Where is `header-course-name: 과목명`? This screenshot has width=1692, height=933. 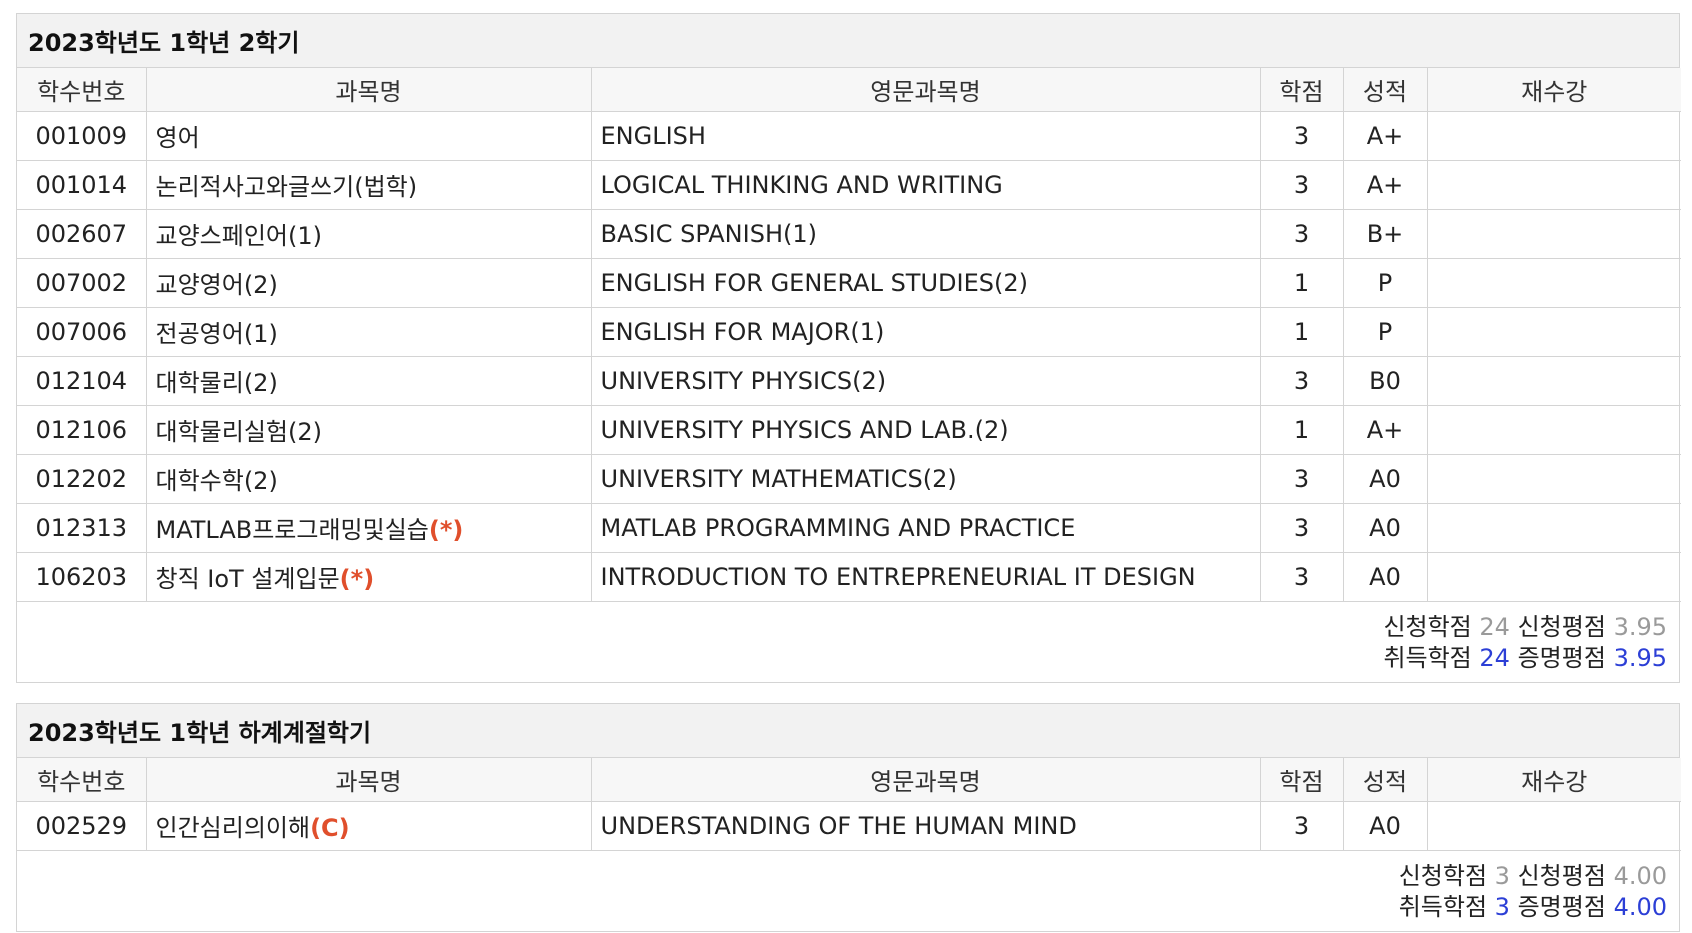
header-course-name: 과목명 is located at coordinates (369, 780).